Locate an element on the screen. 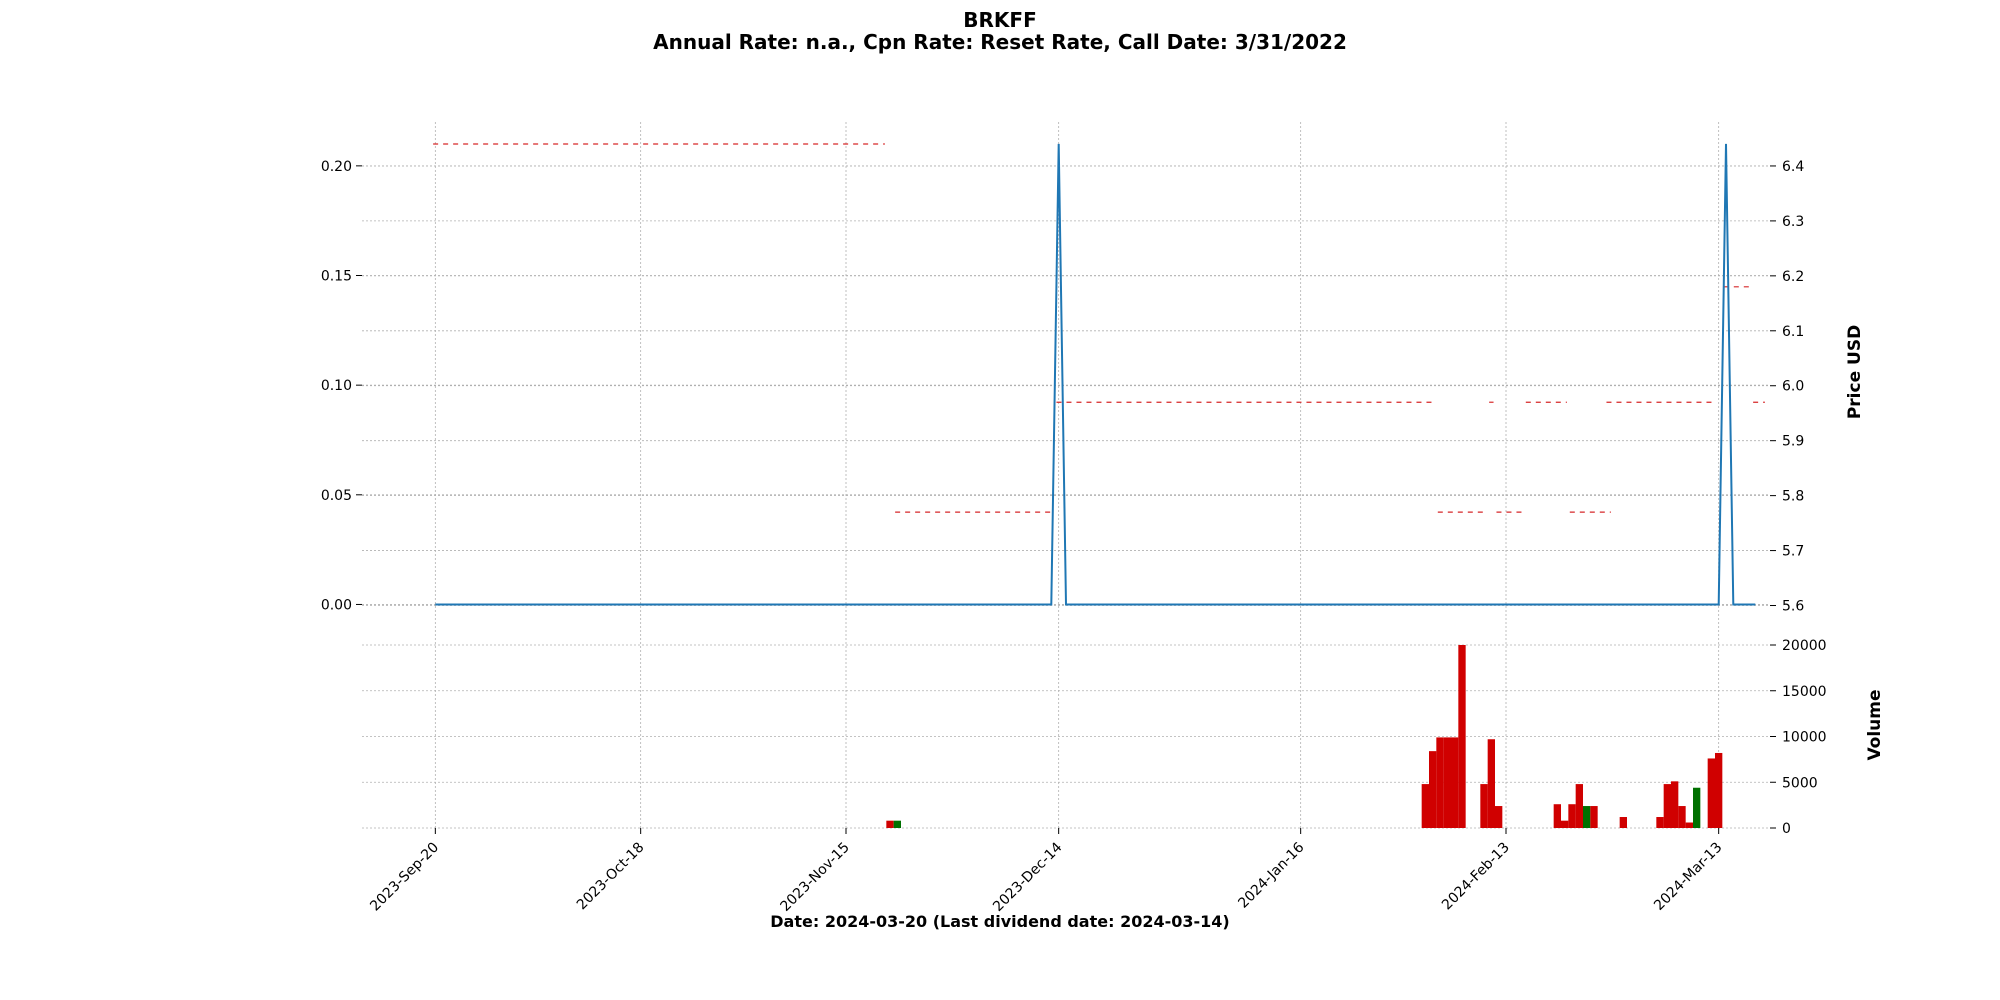 This screenshot has width=2000, height=1000. price-tick-label: 5.9 is located at coordinates (1793, 442).